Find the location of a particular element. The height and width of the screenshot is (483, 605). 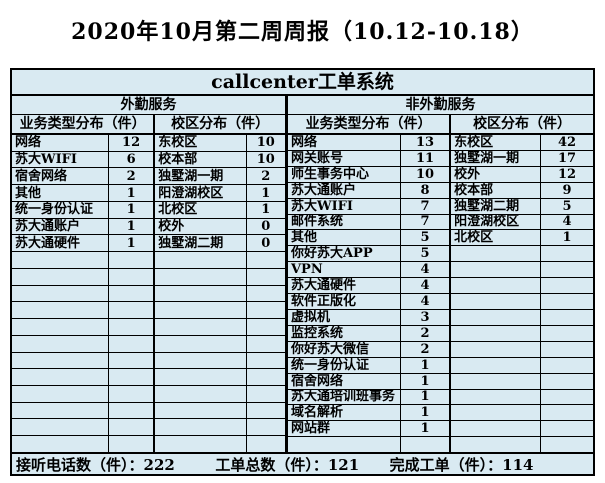

business-type-header: 业务类型分布（件） is located at coordinates (370, 124).